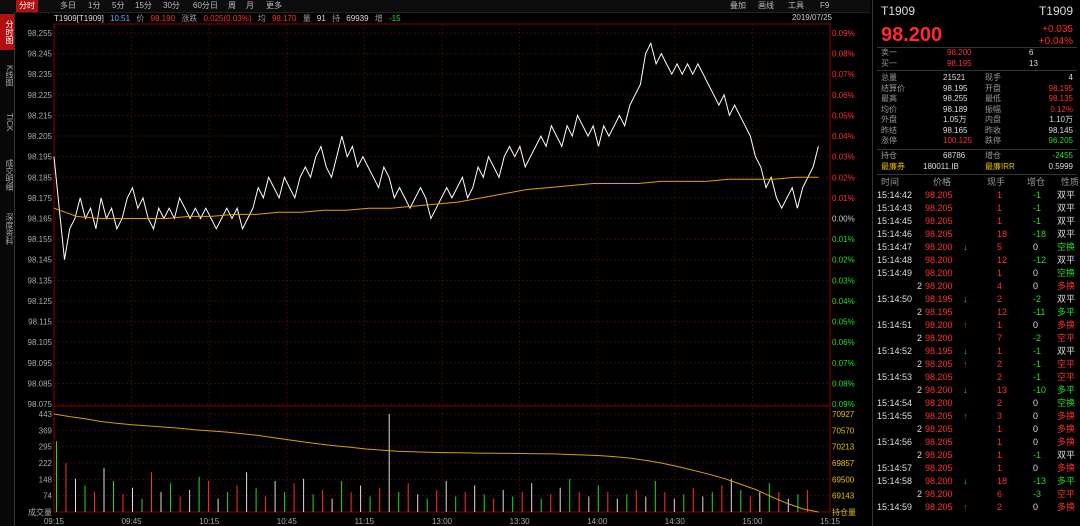 The image size is (1080, 526). I want to click on tick-row: 15:14:46 98.205 18 -18 双平, so click(978, 234).